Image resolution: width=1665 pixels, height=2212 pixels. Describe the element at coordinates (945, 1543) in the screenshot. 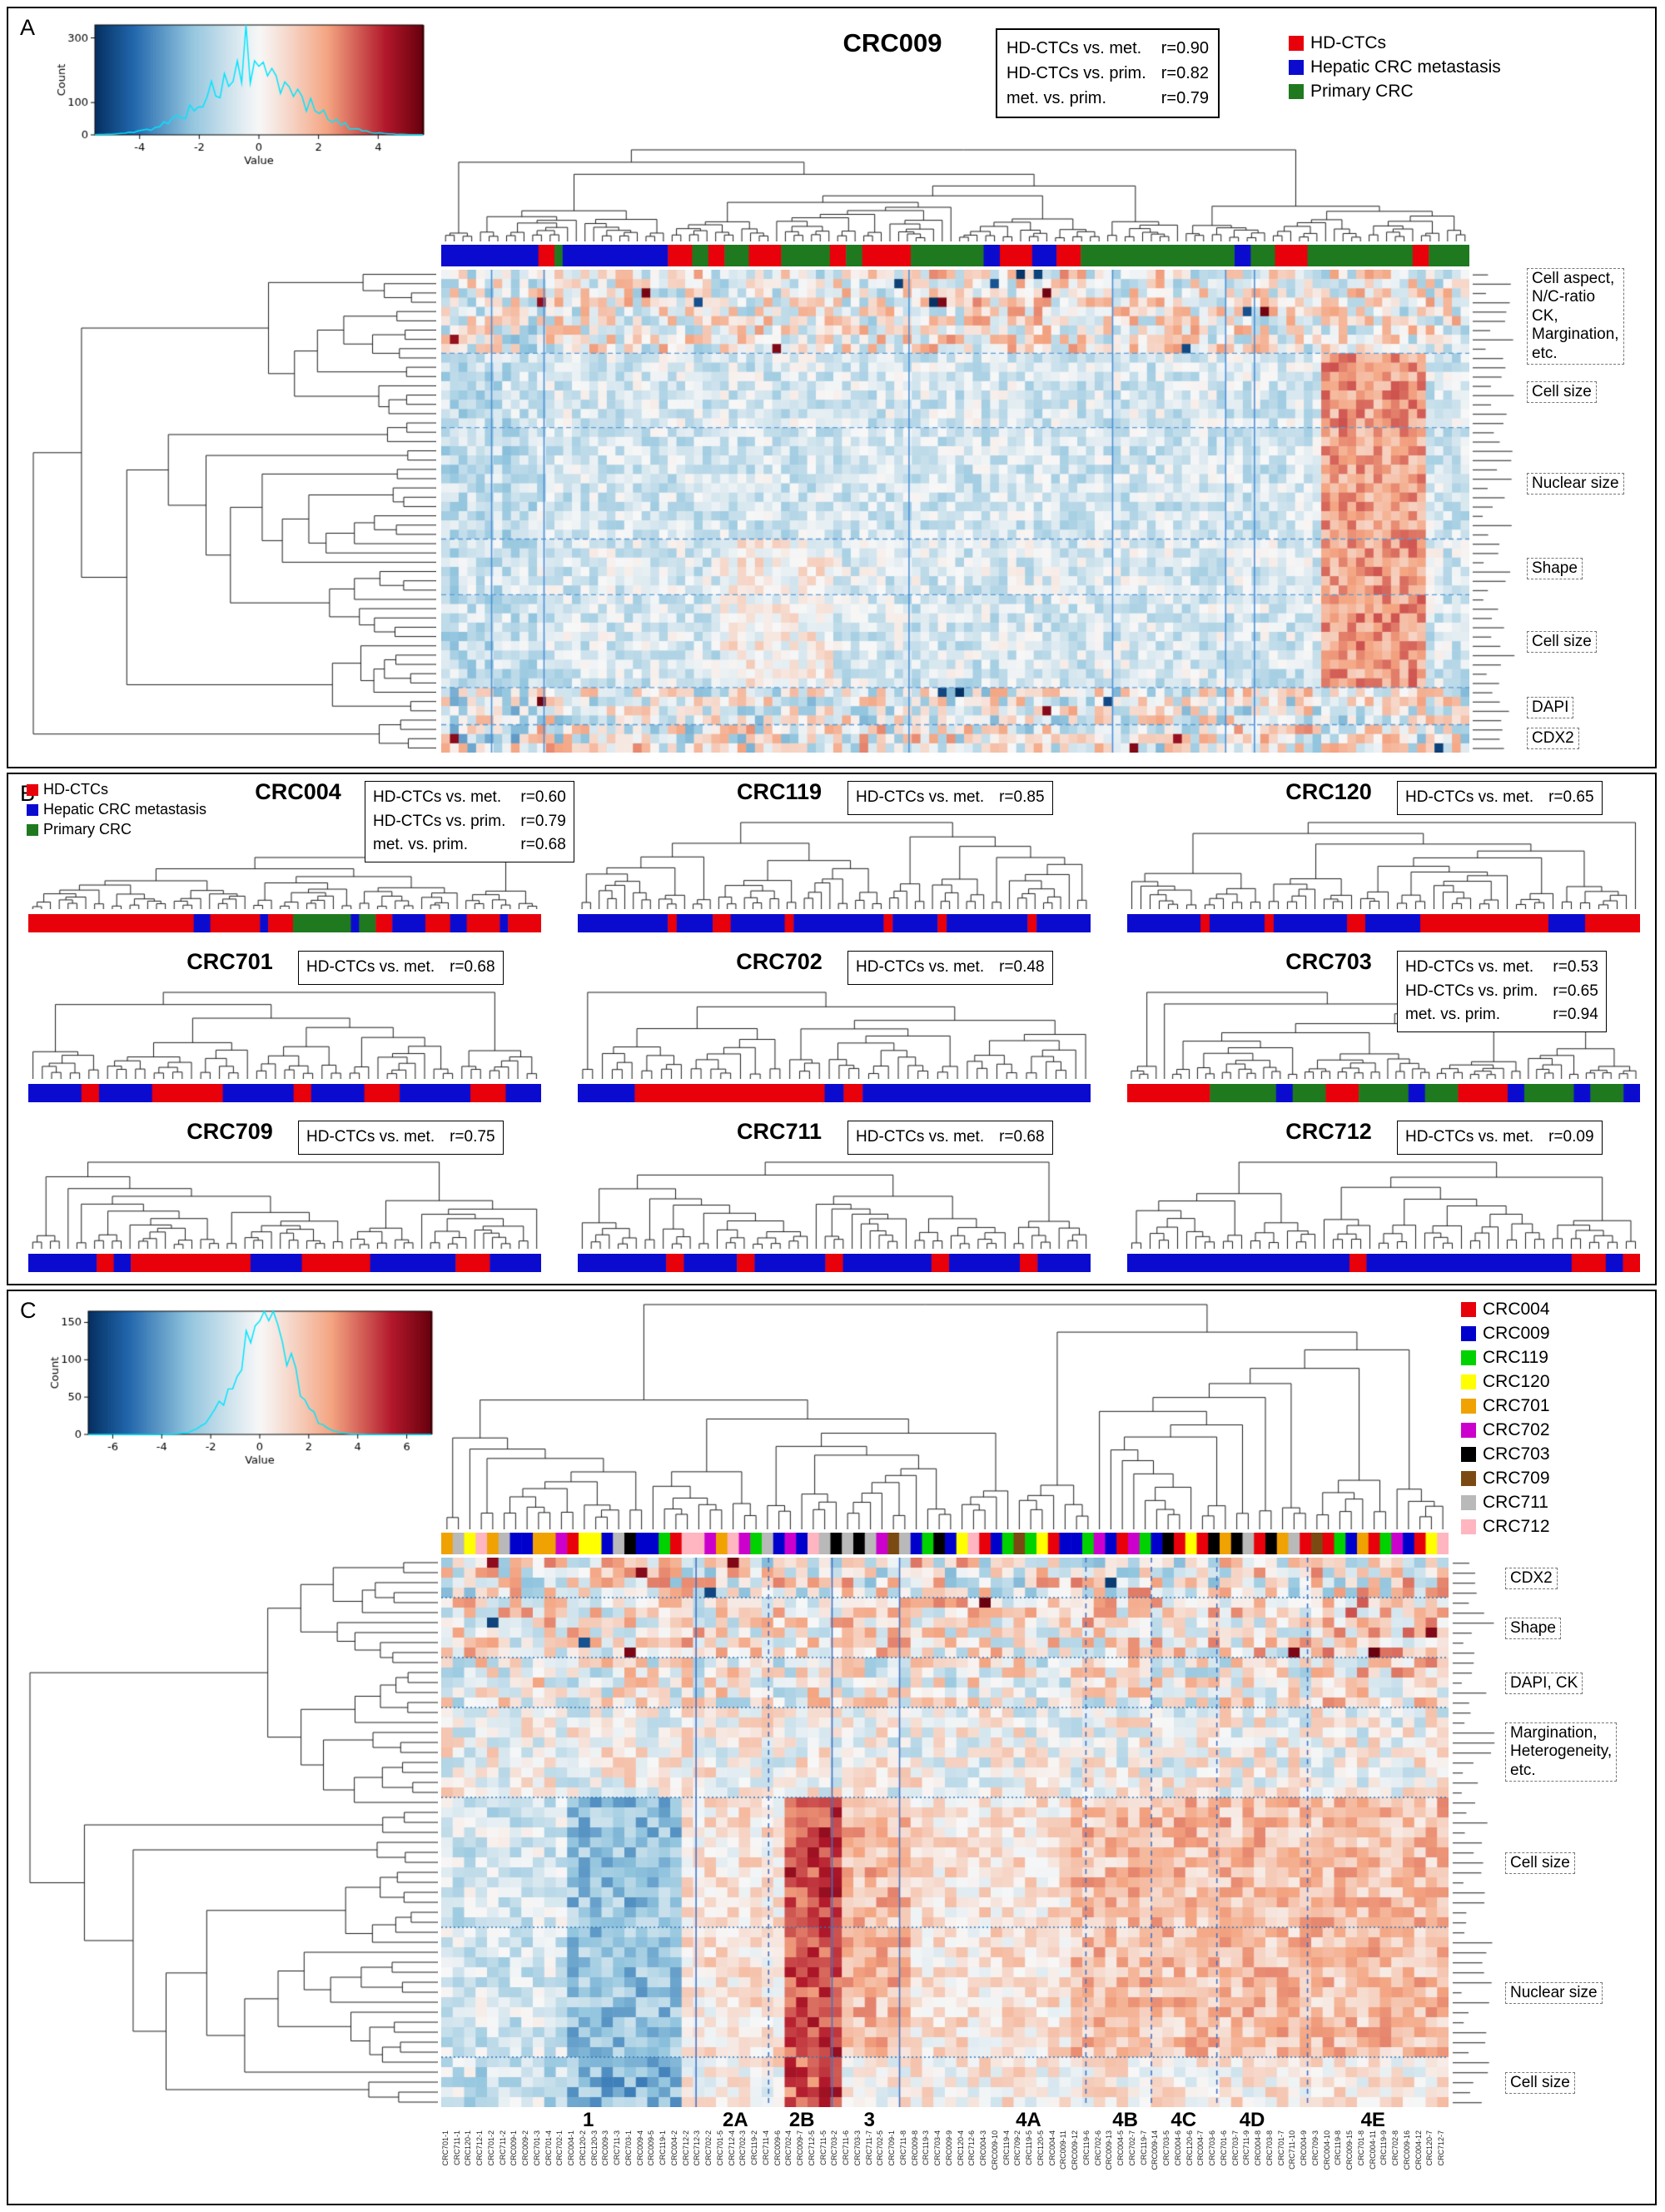

I see `panel-c-class-bar` at that location.